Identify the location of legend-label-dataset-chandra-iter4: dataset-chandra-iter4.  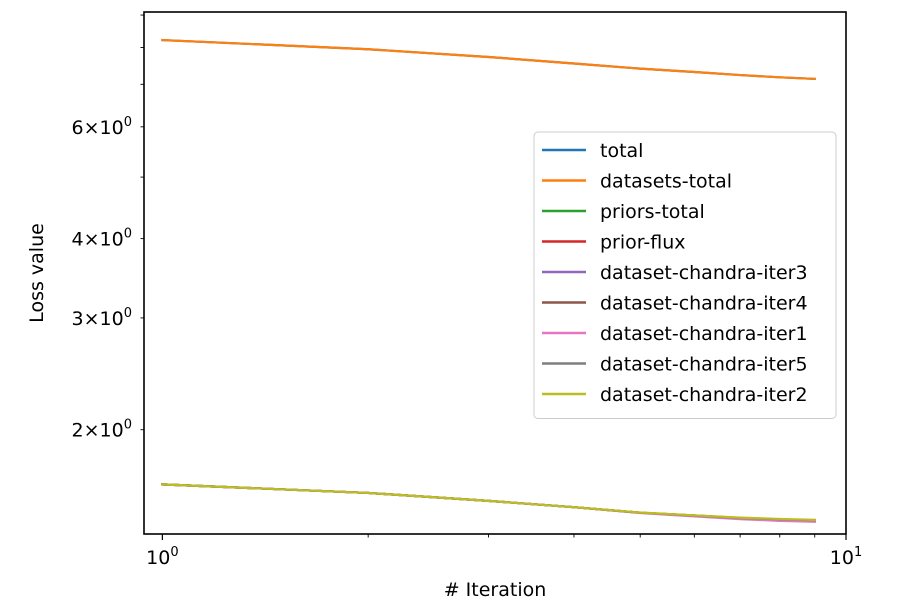
(704, 304).